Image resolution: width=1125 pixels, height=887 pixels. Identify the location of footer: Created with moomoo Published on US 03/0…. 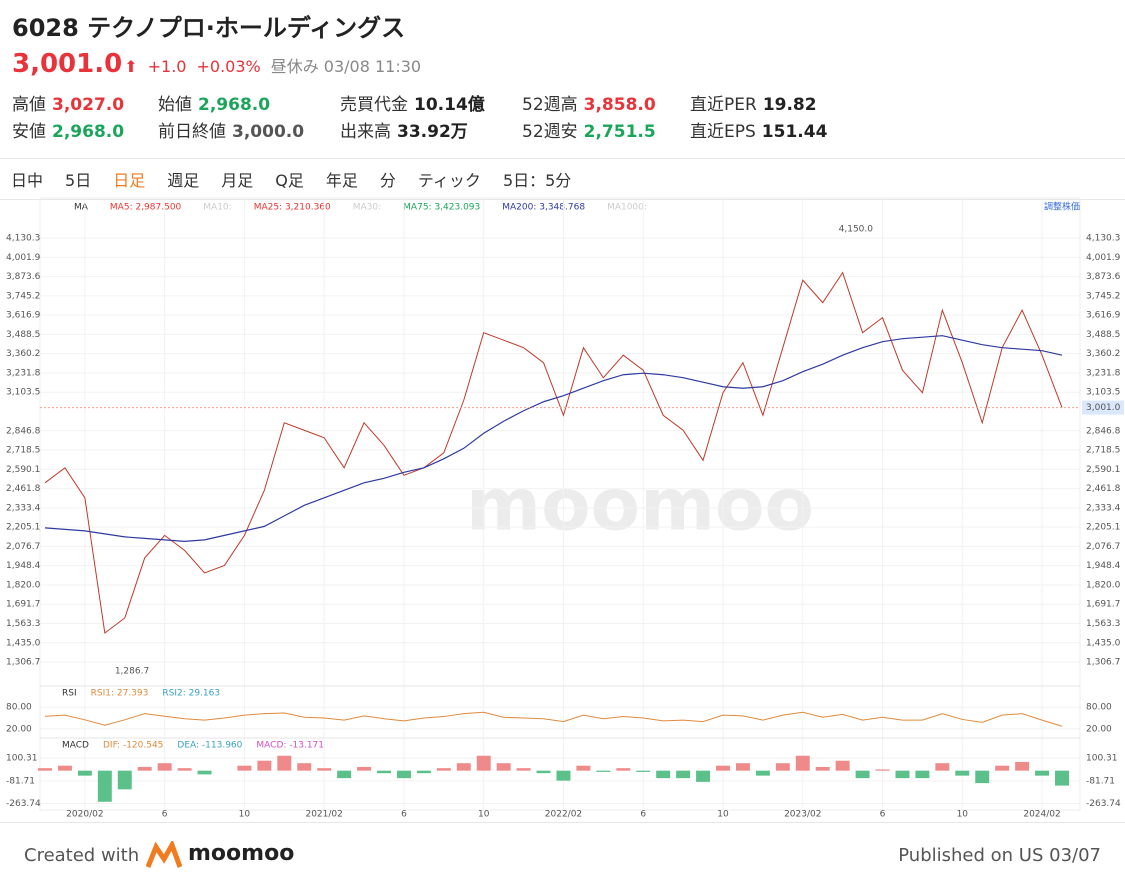
(562, 854).